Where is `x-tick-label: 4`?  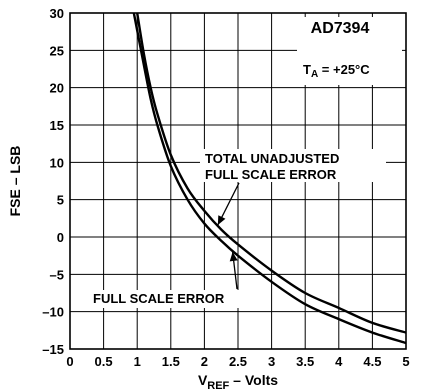 x-tick-label: 4 is located at coordinates (339, 361).